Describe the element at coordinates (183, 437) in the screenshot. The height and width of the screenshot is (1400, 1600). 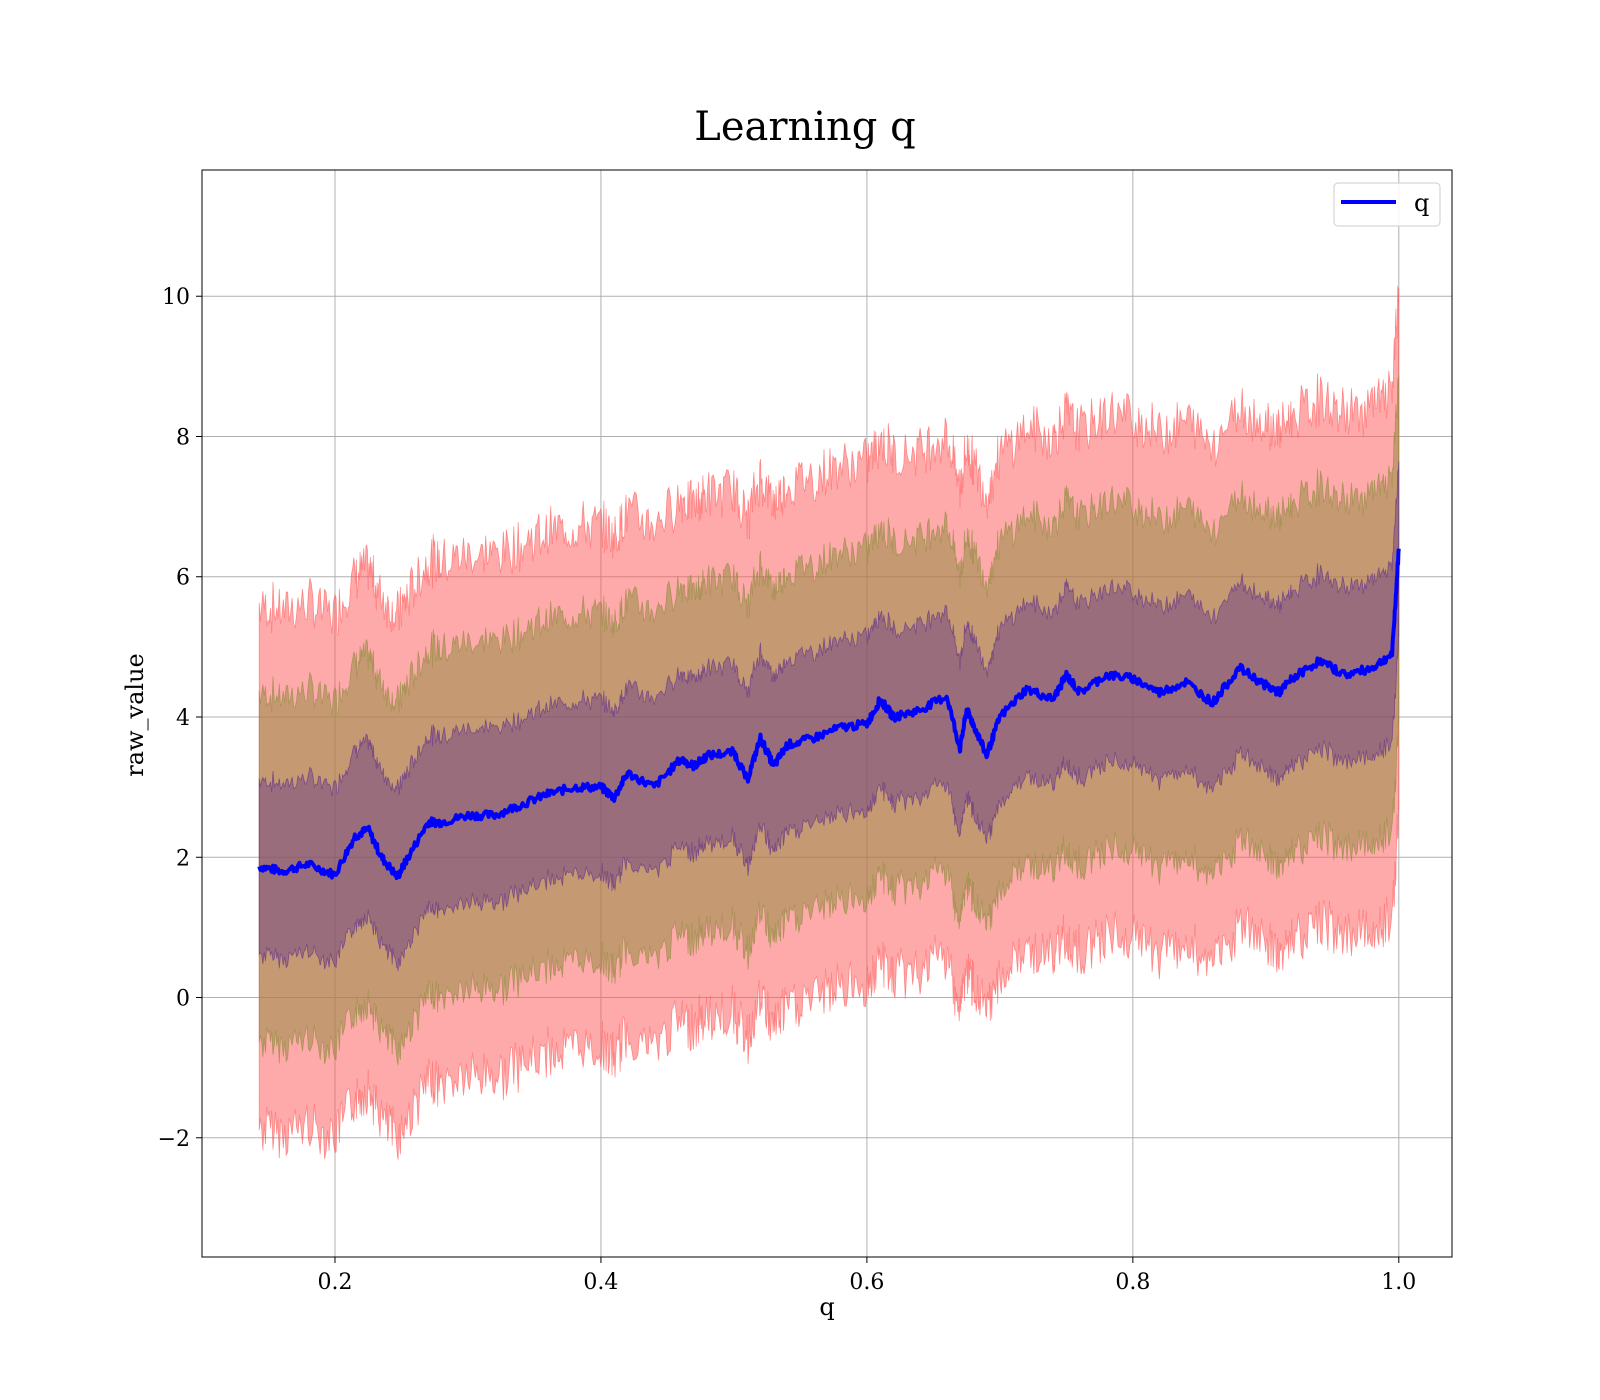
I see `y-tick-label: 8` at that location.